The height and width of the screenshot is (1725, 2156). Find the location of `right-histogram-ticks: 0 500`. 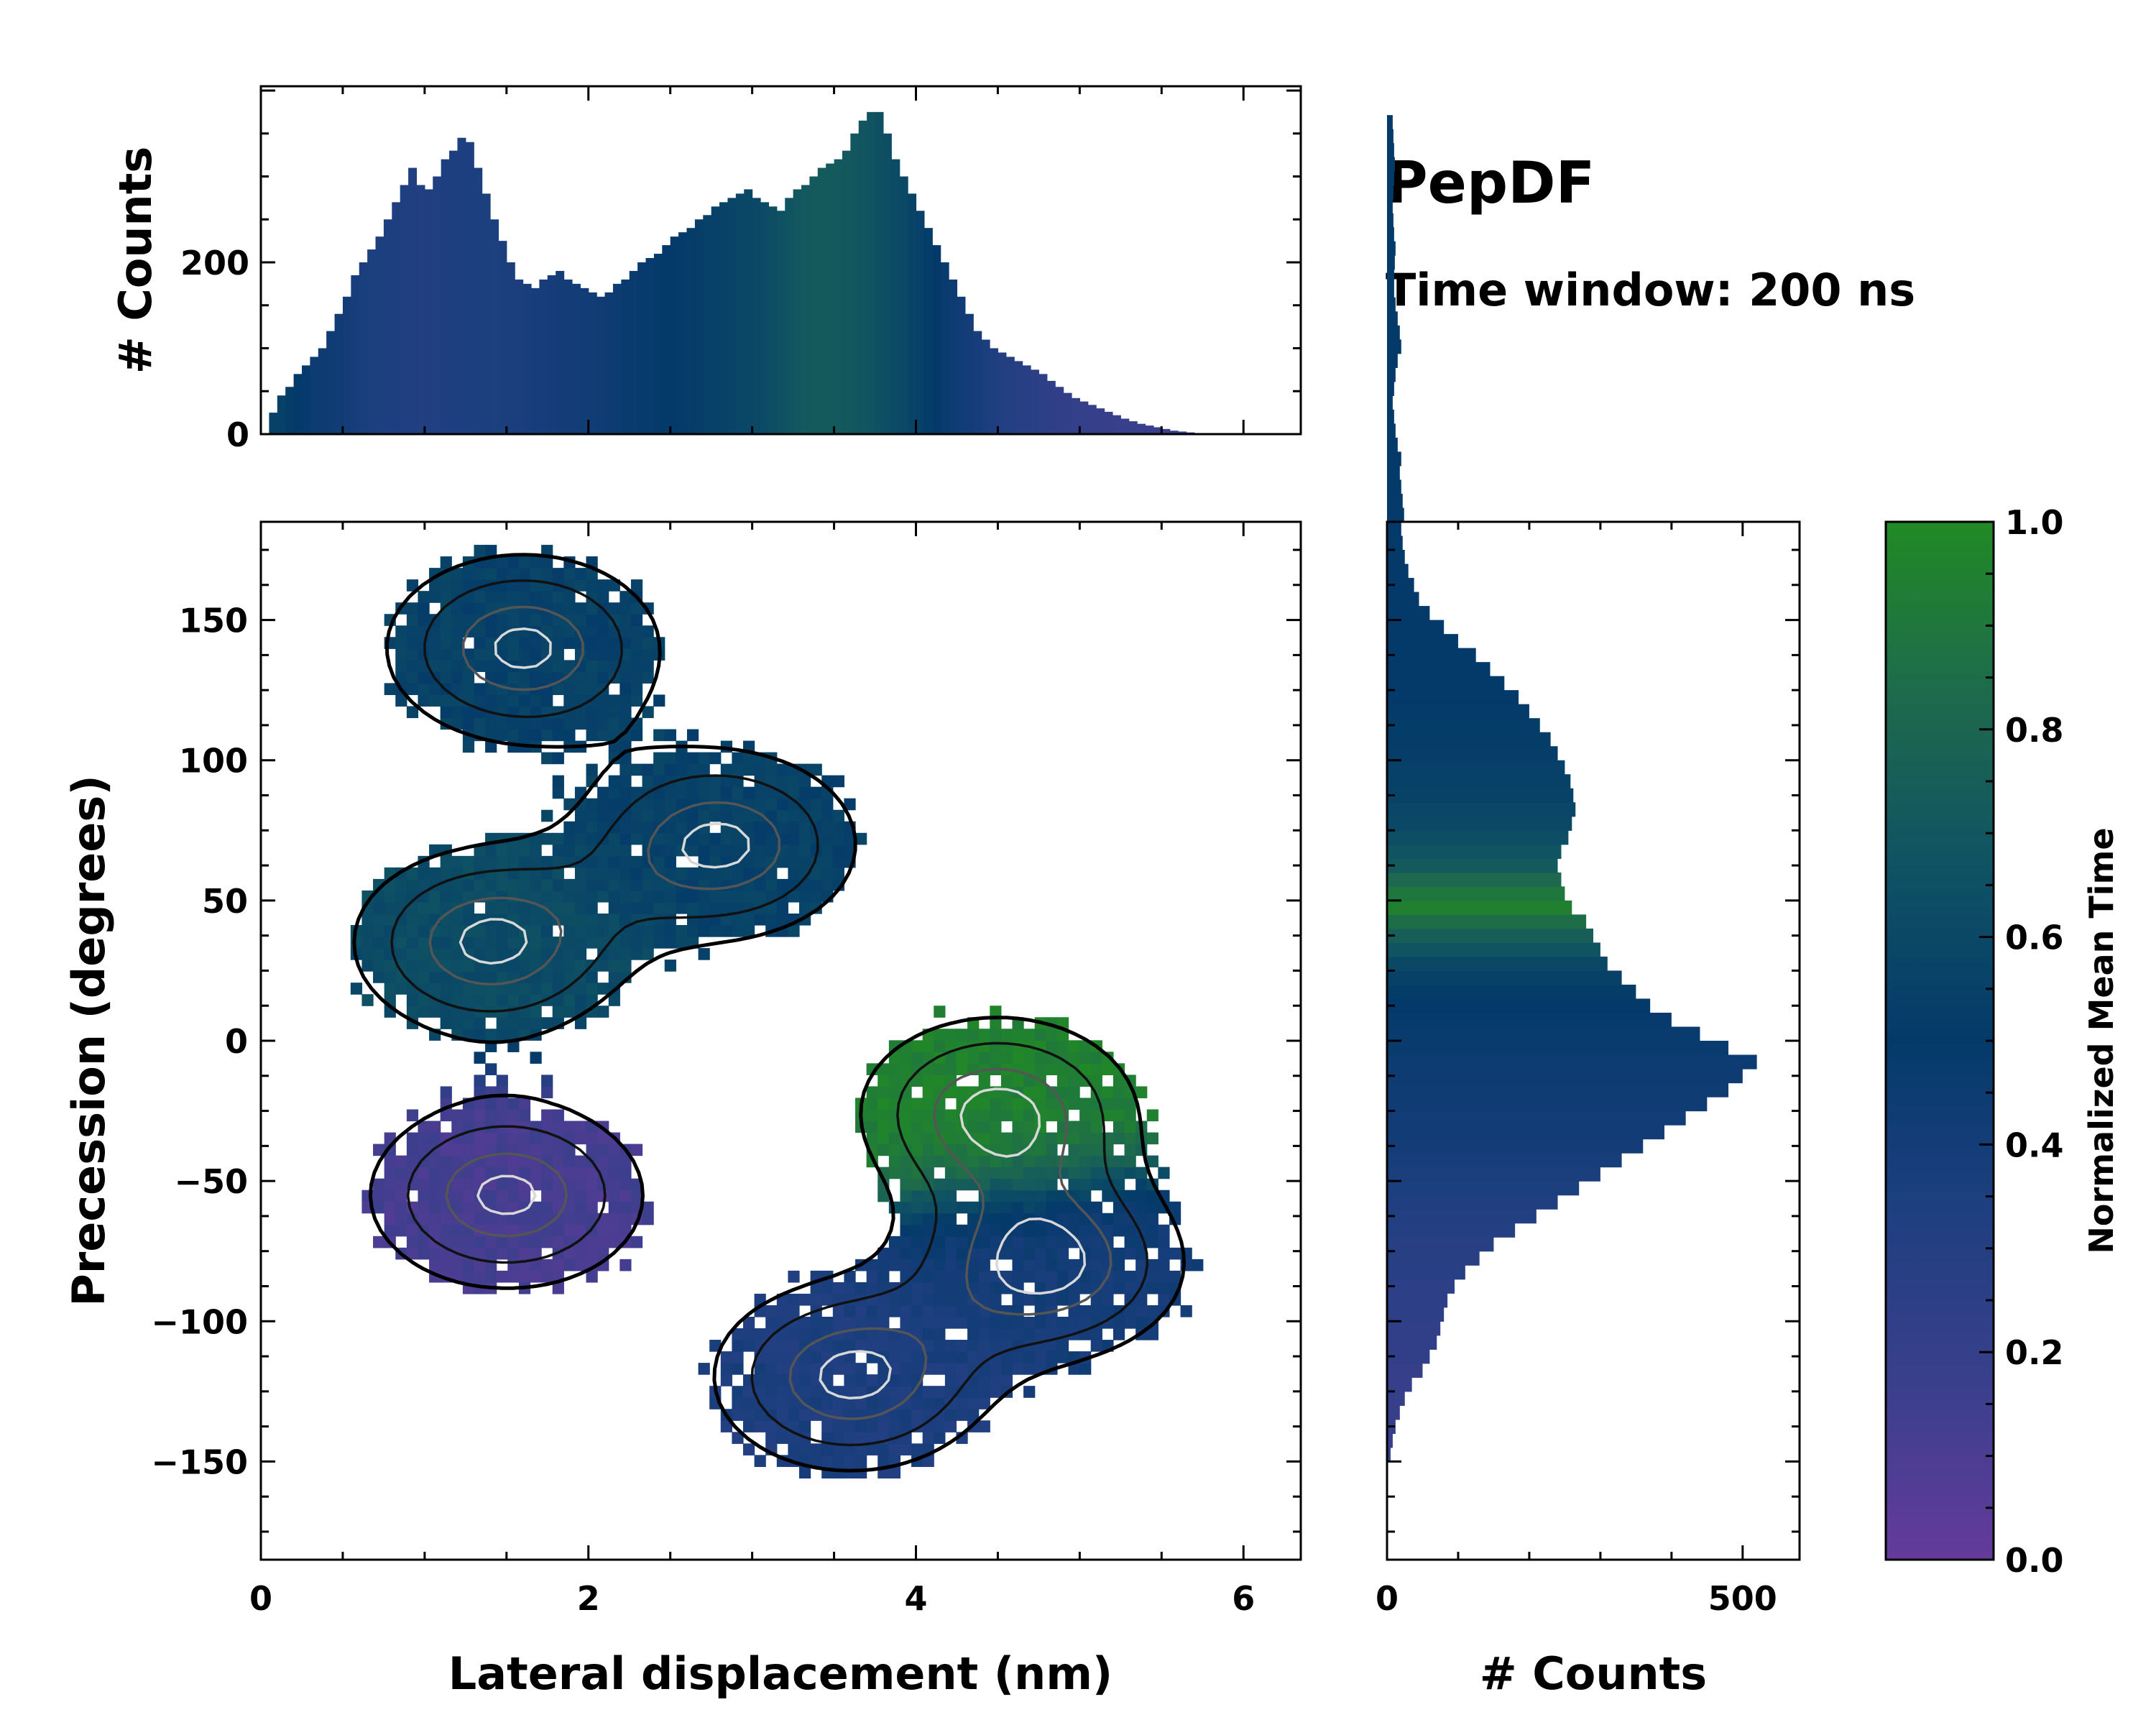

right-histogram-ticks: 0 500 is located at coordinates (1588, 1070).